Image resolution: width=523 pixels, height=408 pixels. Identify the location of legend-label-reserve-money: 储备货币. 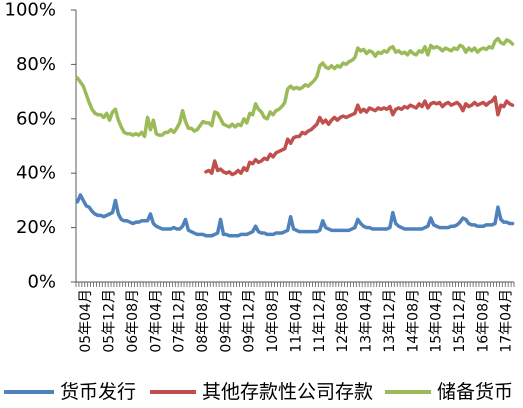
(475, 392).